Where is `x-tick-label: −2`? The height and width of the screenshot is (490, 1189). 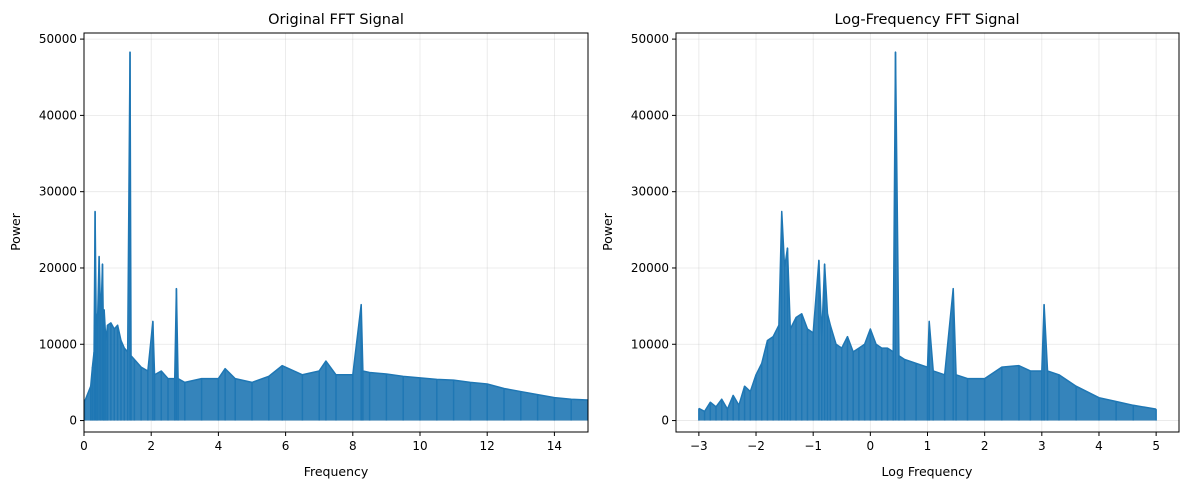 x-tick-label: −2 is located at coordinates (756, 446).